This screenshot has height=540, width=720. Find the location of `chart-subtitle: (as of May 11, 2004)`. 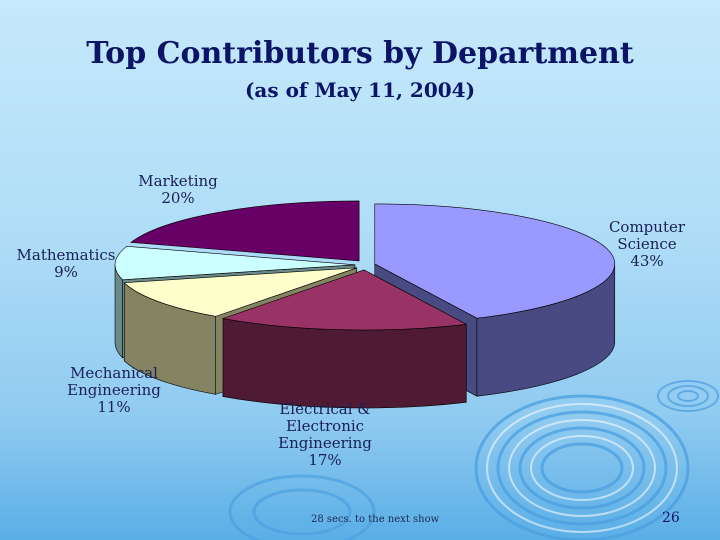

chart-subtitle: (as of May 11, 2004) is located at coordinates (360, 90).